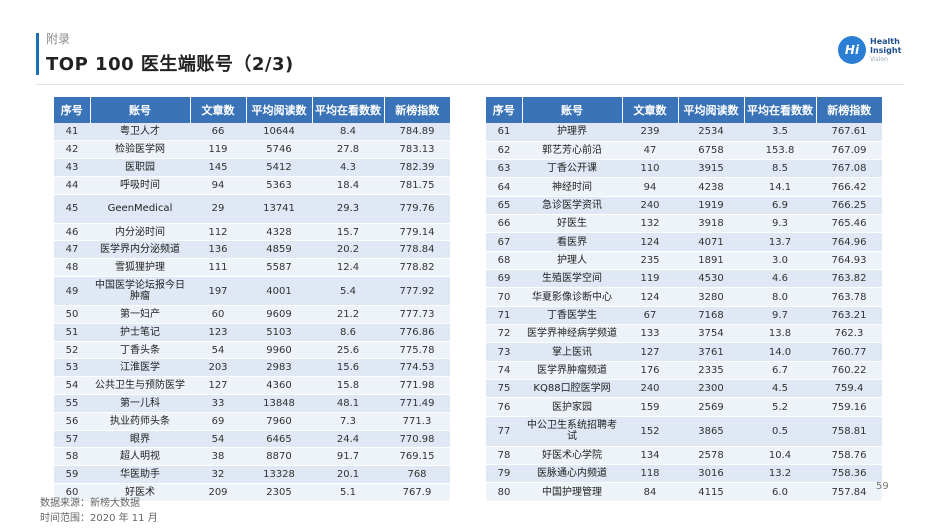  I want to click on table-cell: 46, so click(72, 232).